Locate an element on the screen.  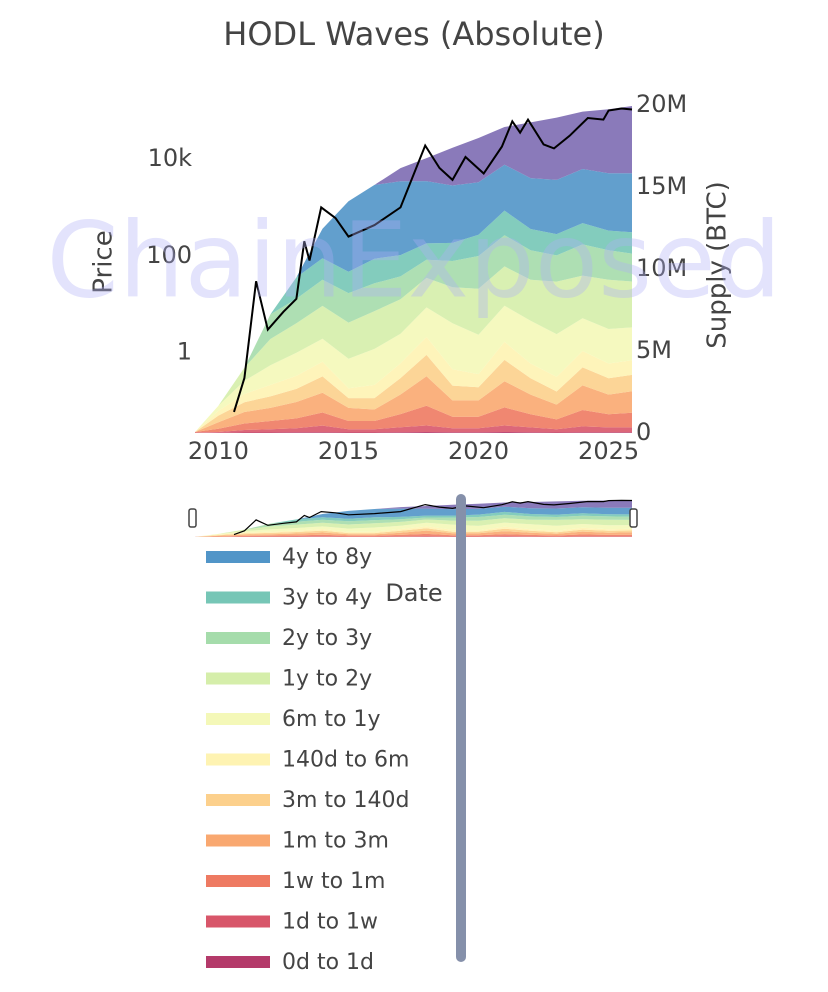
x-axis-title: Date is located at coordinates (413, 593).